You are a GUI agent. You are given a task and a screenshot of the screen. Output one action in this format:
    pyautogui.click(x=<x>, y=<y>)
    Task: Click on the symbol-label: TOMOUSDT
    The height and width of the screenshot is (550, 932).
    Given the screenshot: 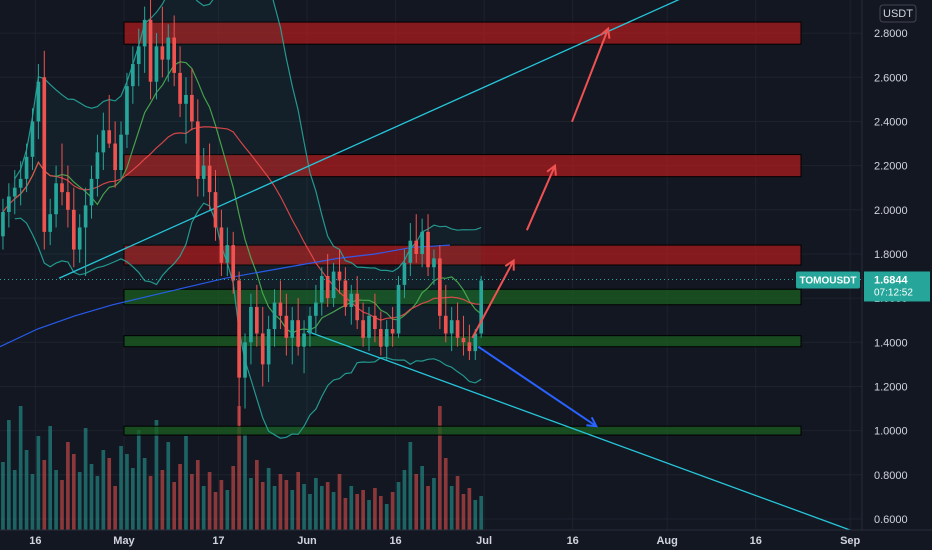 What is the action you would take?
    pyautogui.click(x=827, y=280)
    